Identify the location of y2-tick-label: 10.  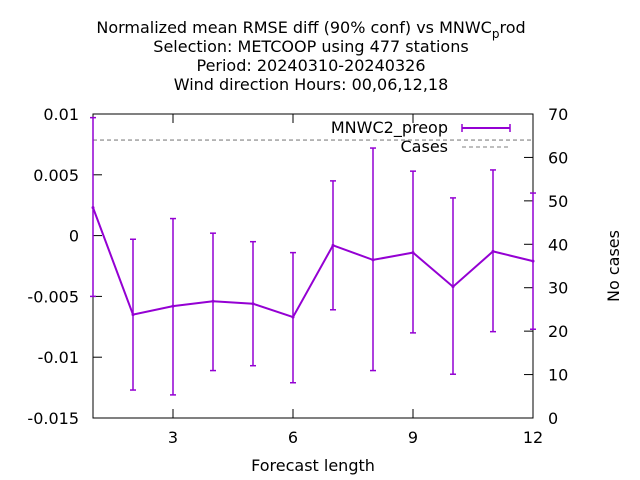
(558, 375).